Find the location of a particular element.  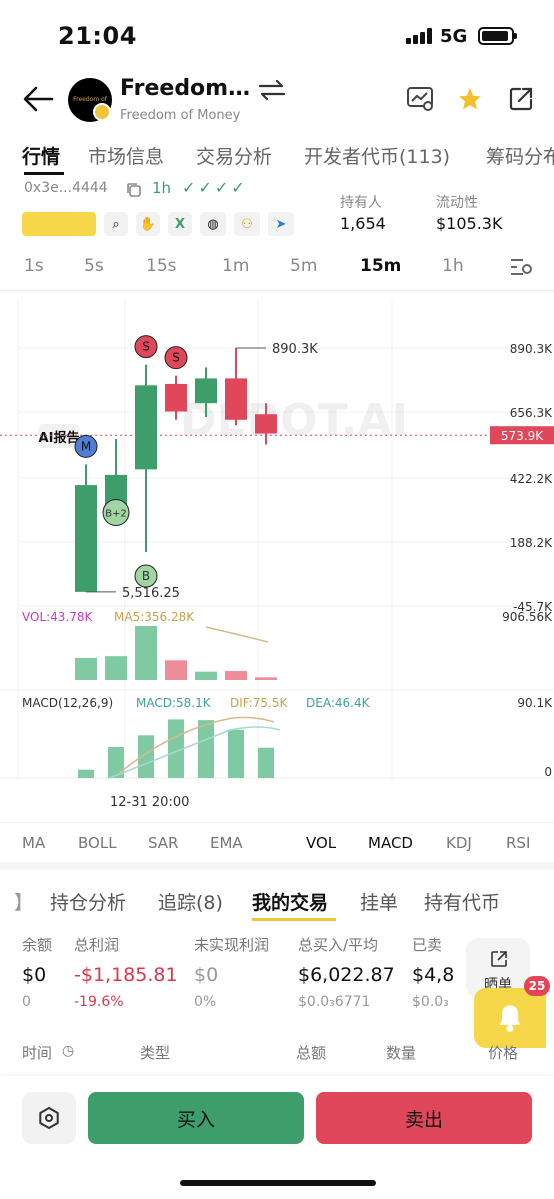

indicator-ema: EMA is located at coordinates (226, 843).